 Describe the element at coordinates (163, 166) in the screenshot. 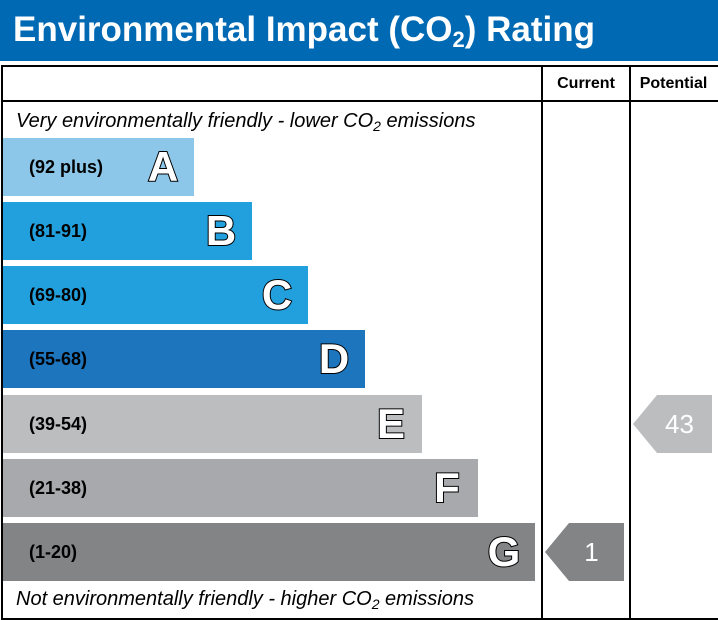

I see `band-letter: A` at that location.